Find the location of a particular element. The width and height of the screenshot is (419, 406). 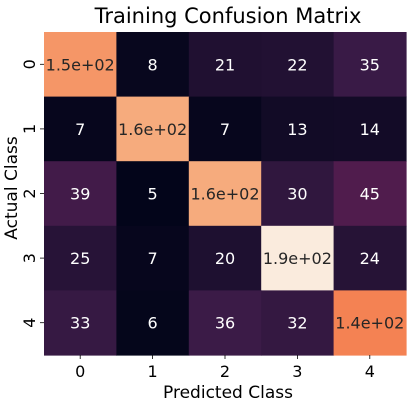

x-tick-label-1: 1 is located at coordinates (153, 371).